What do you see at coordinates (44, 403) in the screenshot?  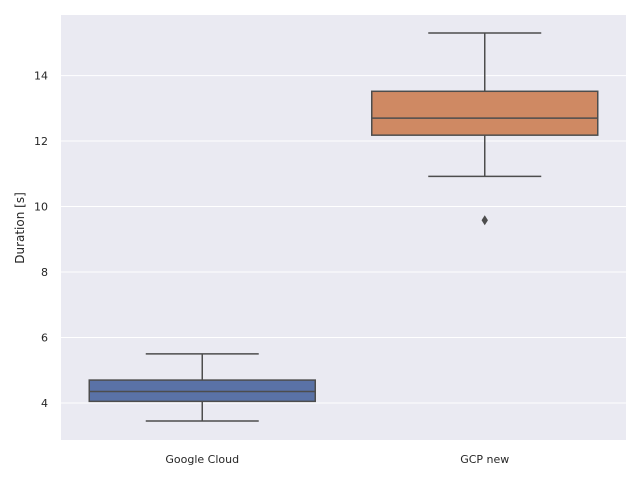 I see `y-tick-label: 4` at bounding box center [44, 403].